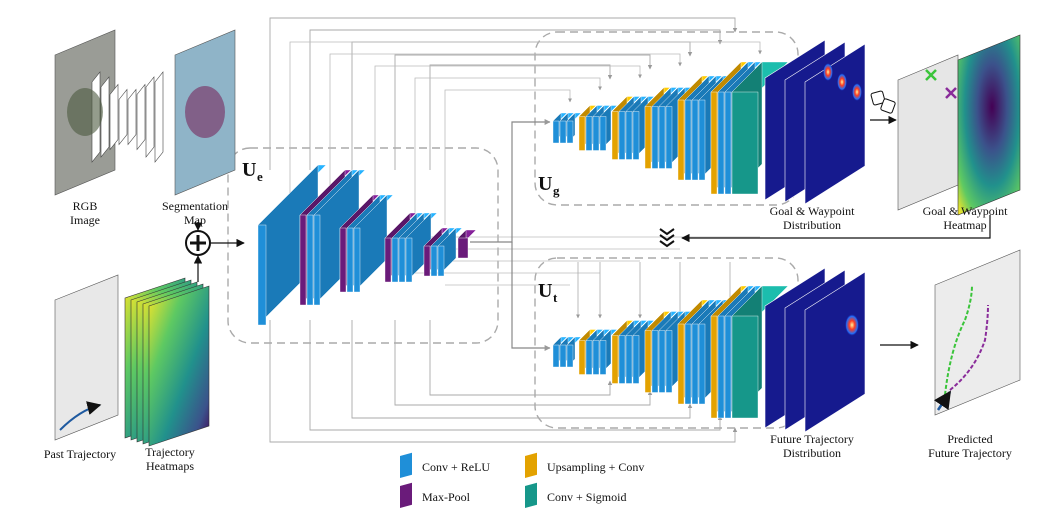  What do you see at coordinates (195, 206) in the screenshot?
I see `label: Segmentation` at bounding box center [195, 206].